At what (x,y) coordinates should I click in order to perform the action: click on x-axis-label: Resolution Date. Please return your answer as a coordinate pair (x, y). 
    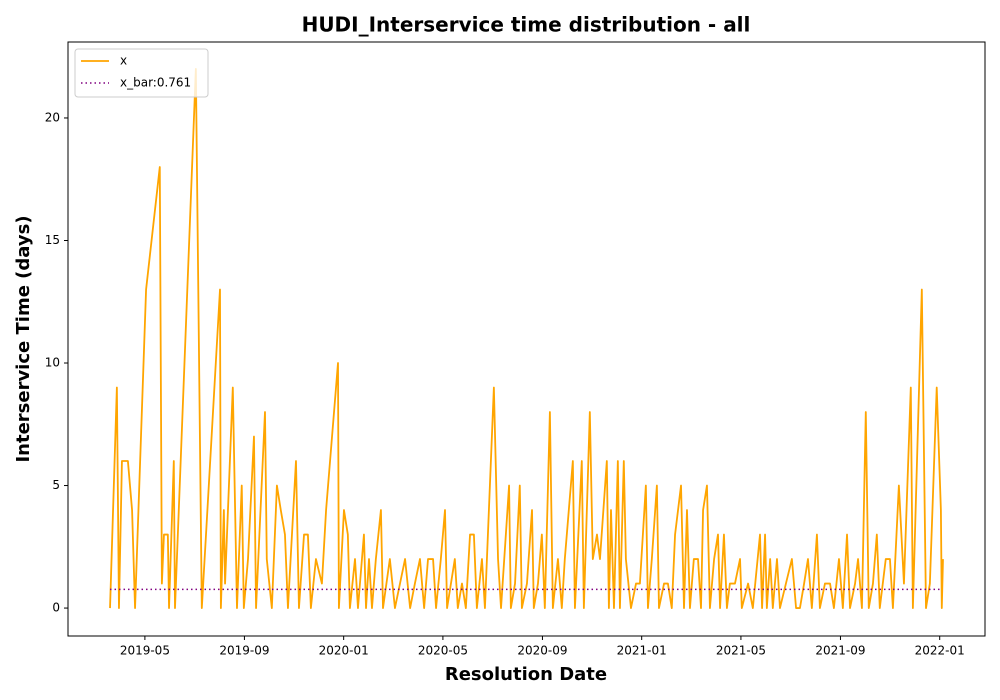
    Looking at the image, I should click on (526, 674).